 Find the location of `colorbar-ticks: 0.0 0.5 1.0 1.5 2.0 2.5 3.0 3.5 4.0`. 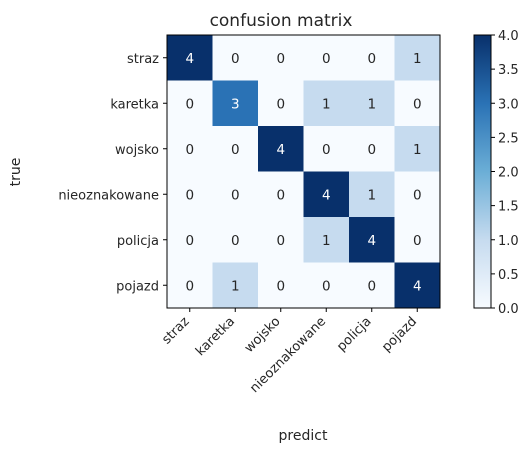

colorbar-ticks: 0.0 0.5 1.0 1.5 2.0 2.5 3.0 3.5 4.0 is located at coordinates (505, 173).